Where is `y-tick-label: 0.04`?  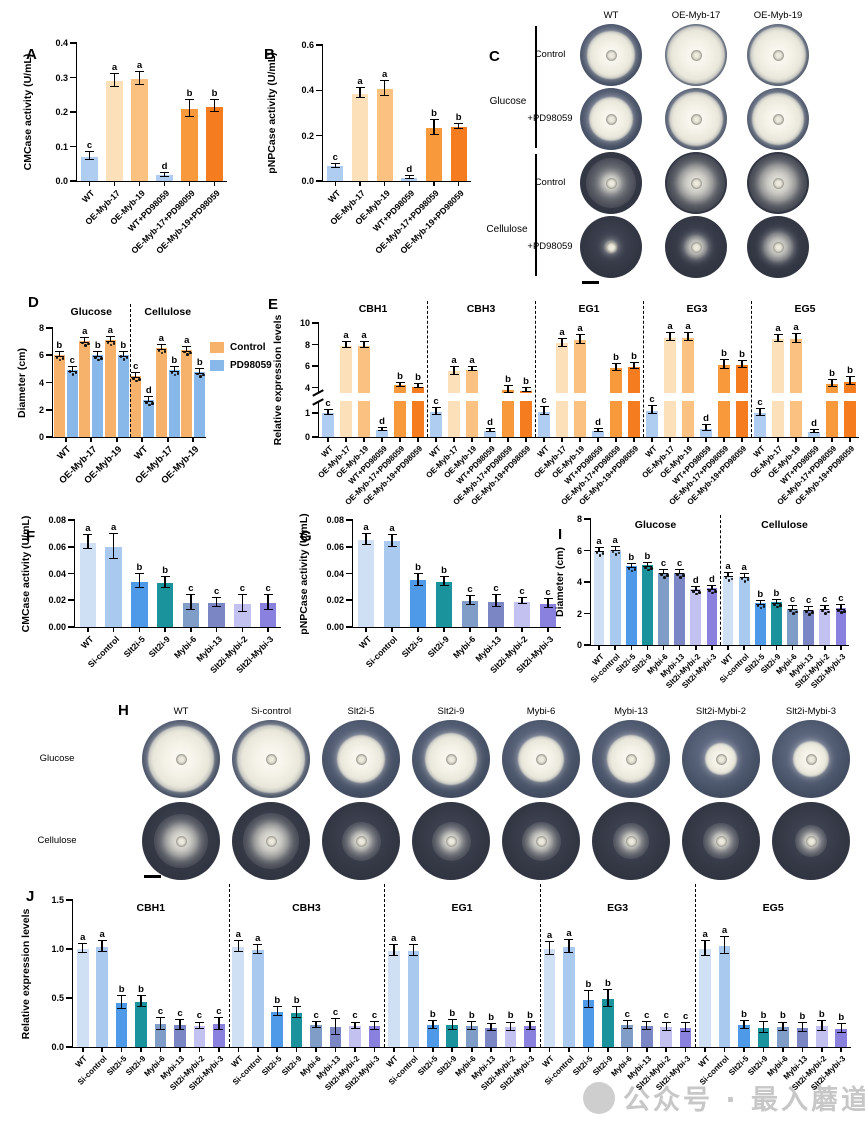 y-tick-label: 0.04 is located at coordinates (57, 573).